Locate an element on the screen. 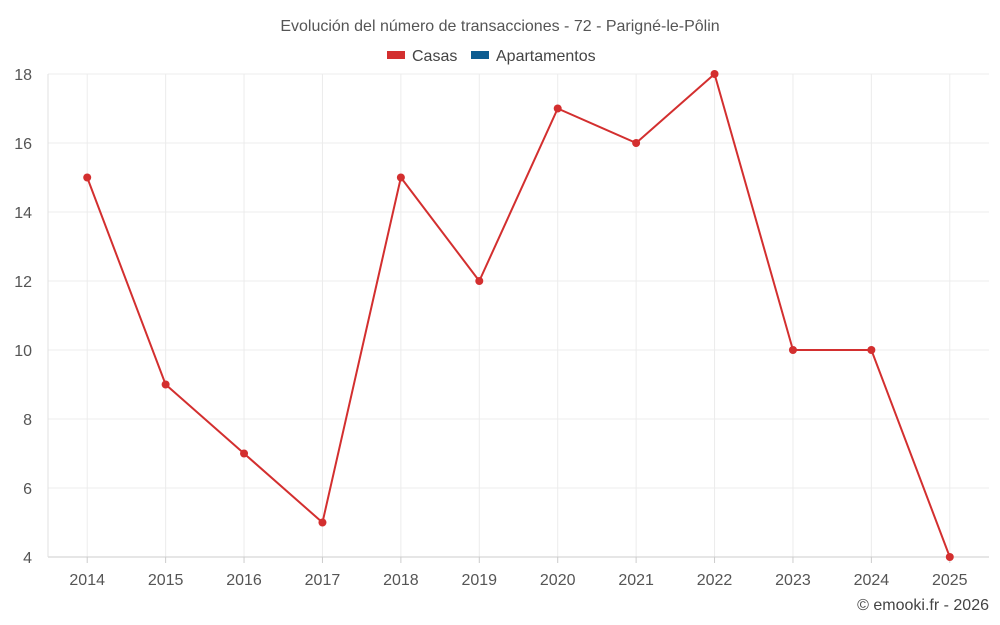 This screenshot has width=1000, height=625. legend-swatch-apartamentos is located at coordinates (480, 55).